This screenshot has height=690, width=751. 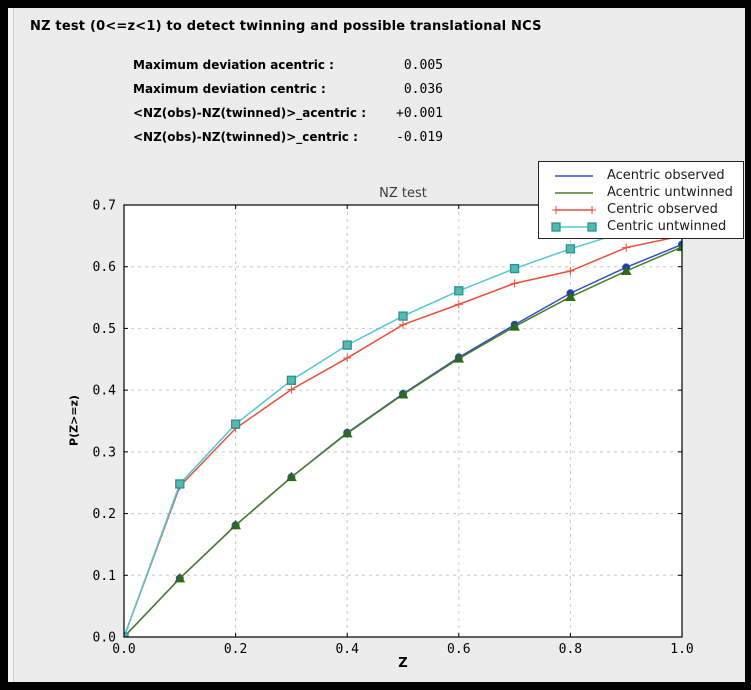 I want to click on stat-value: -0.019, so click(x=419, y=137).